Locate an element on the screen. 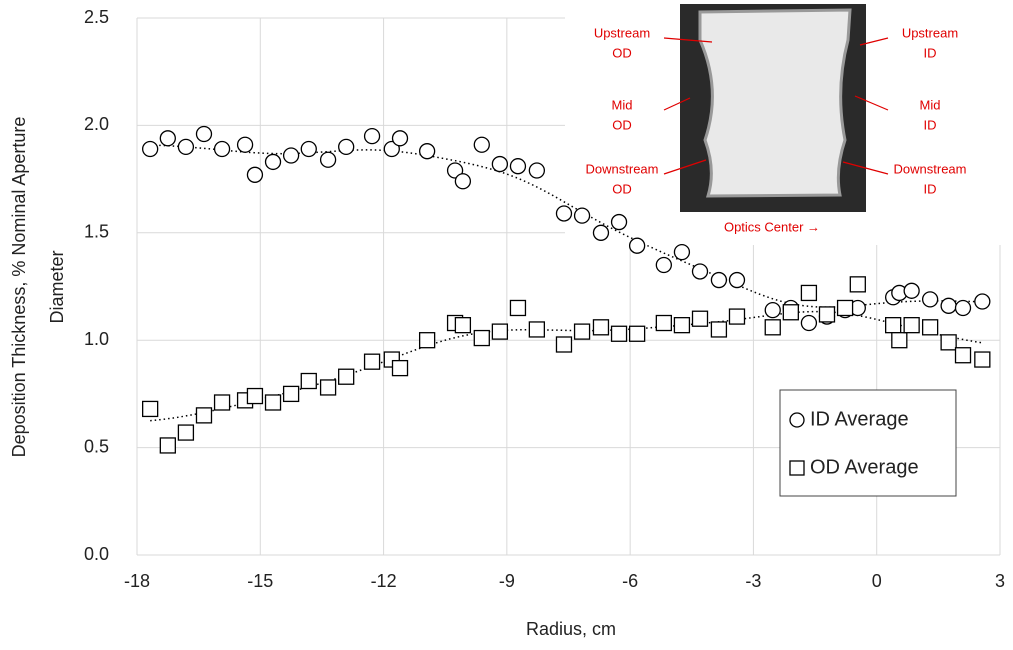  legend-box is located at coordinates (868, 443).